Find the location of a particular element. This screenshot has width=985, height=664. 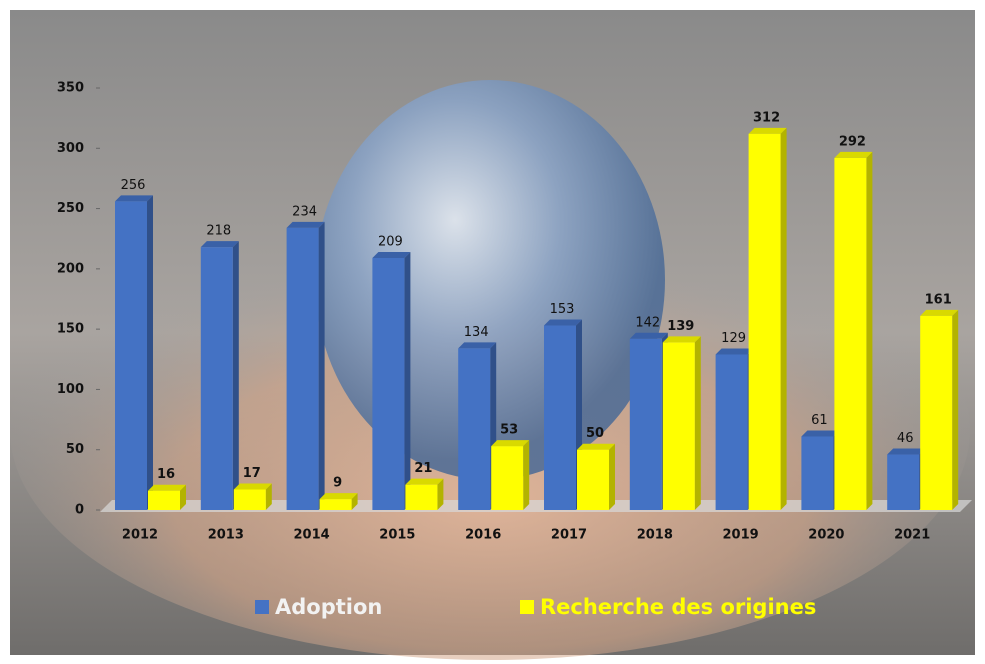

value-label: 234 is located at coordinates (304, 211).